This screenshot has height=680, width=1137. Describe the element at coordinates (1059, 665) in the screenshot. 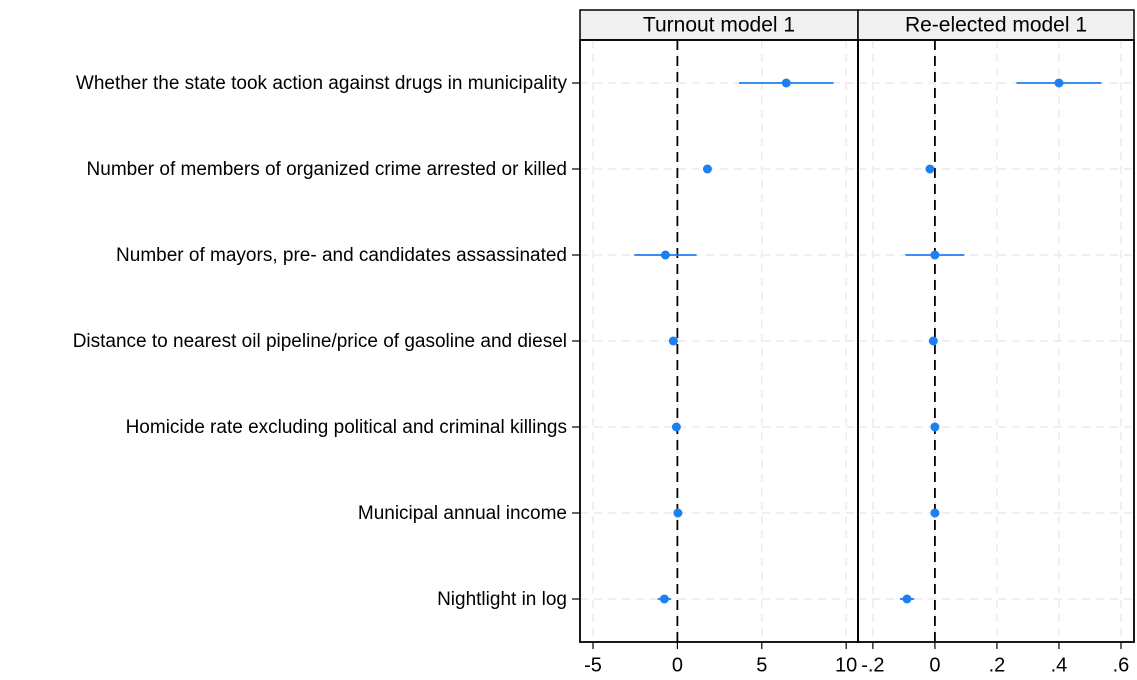

I see `x-tick-label: .4` at that location.